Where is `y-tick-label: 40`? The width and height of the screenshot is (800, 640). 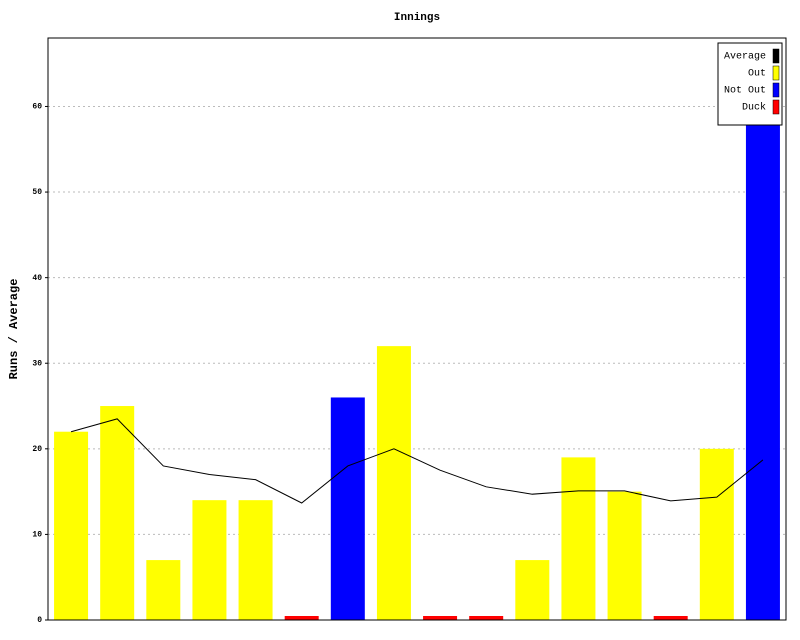
y-tick-label: 40 is located at coordinates (37, 278).